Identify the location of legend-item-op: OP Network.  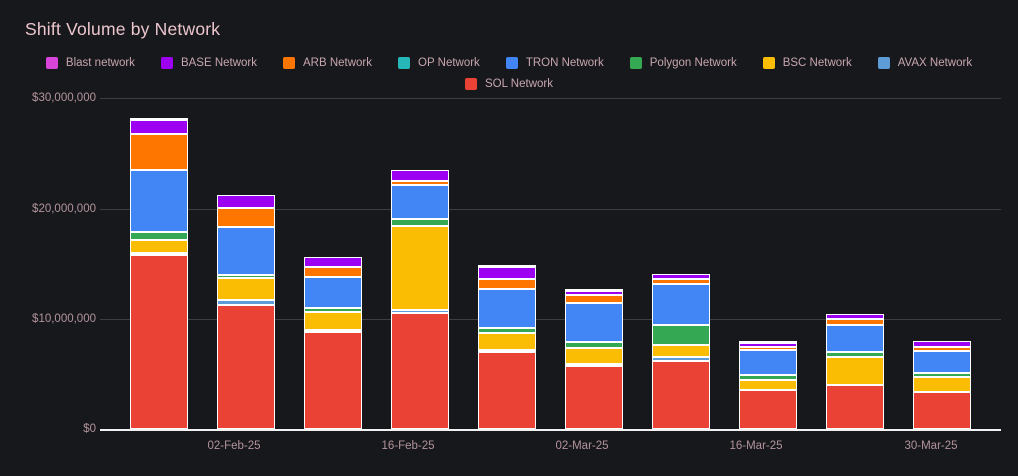
(439, 62).